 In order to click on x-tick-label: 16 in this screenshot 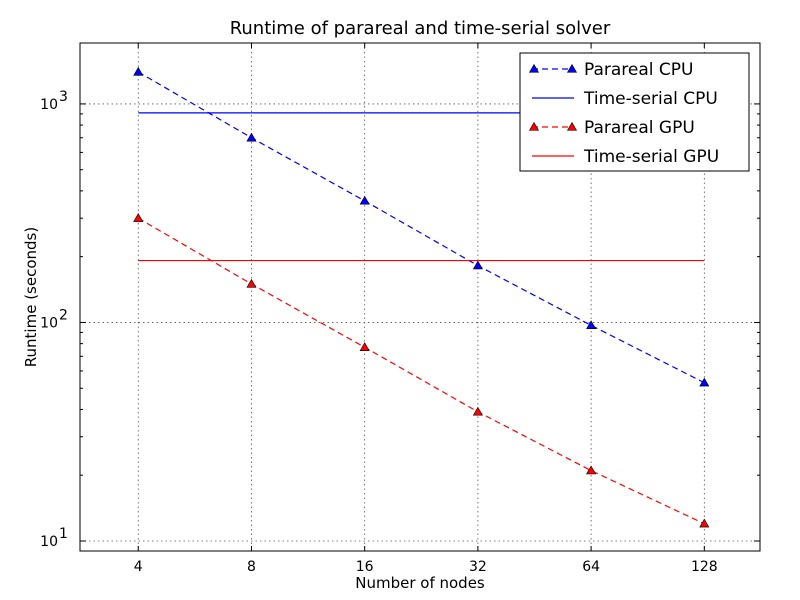, I will do `click(365, 567)`.